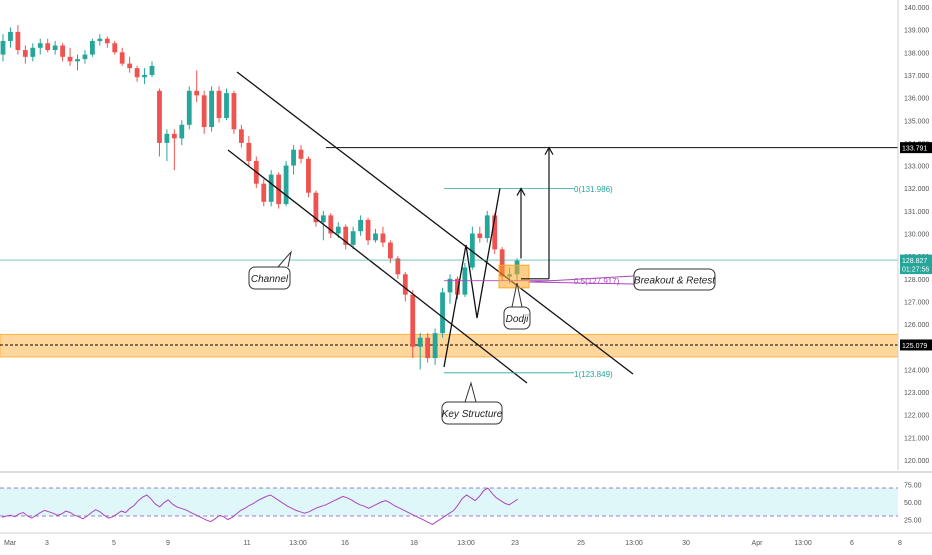 The height and width of the screenshot is (555, 932). Describe the element at coordinates (913, 503) in the screenshot. I see `rsi-level-label: 50.00` at that location.